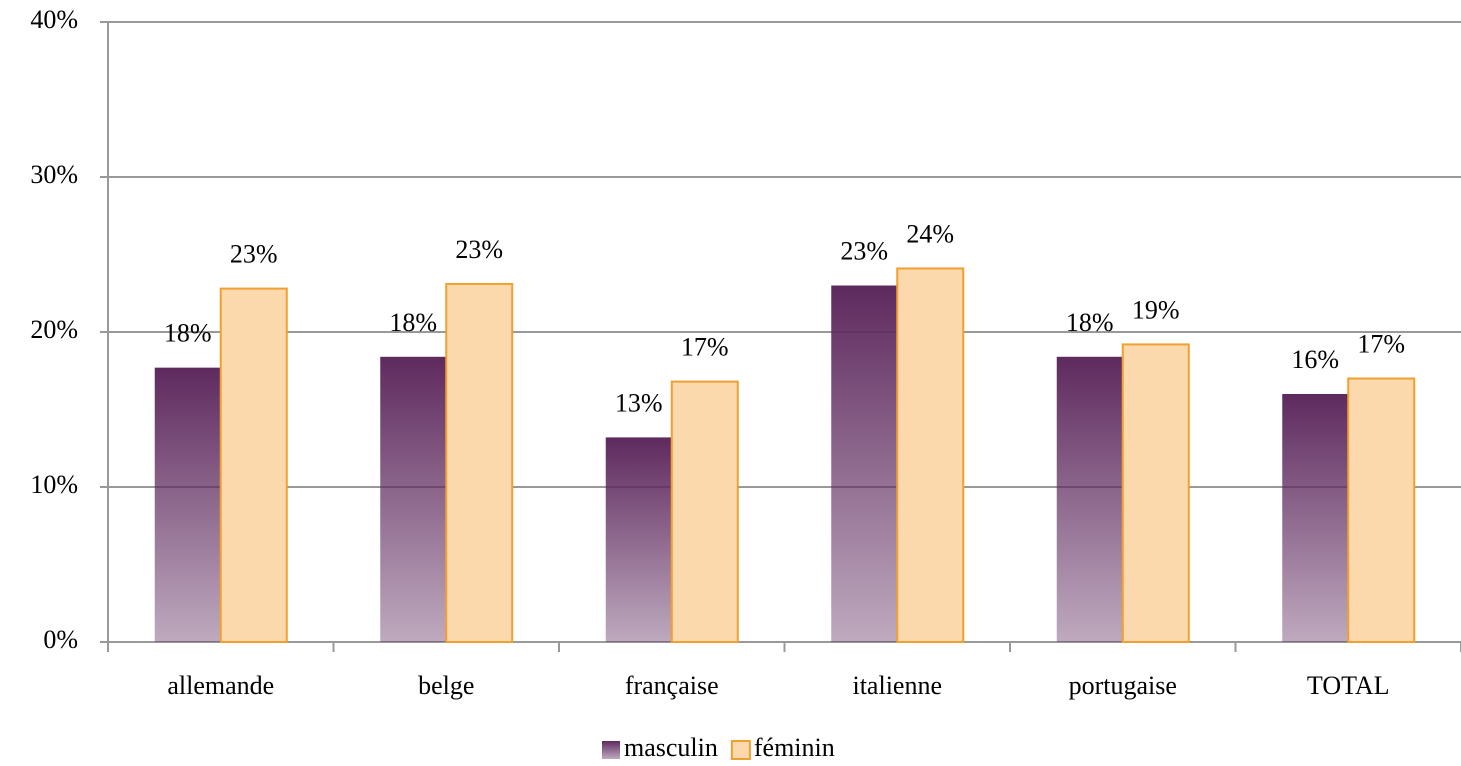  I want to click on y-tick-label: 40%, so click(54, 19).